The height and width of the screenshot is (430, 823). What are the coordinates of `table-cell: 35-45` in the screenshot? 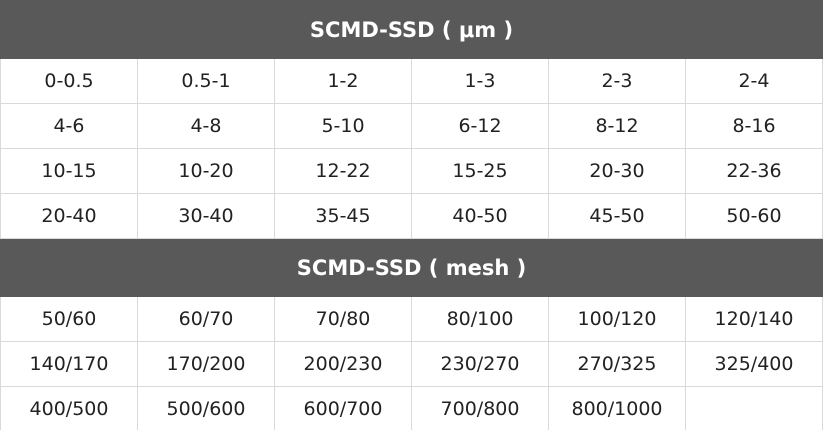 It's located at (343, 216).